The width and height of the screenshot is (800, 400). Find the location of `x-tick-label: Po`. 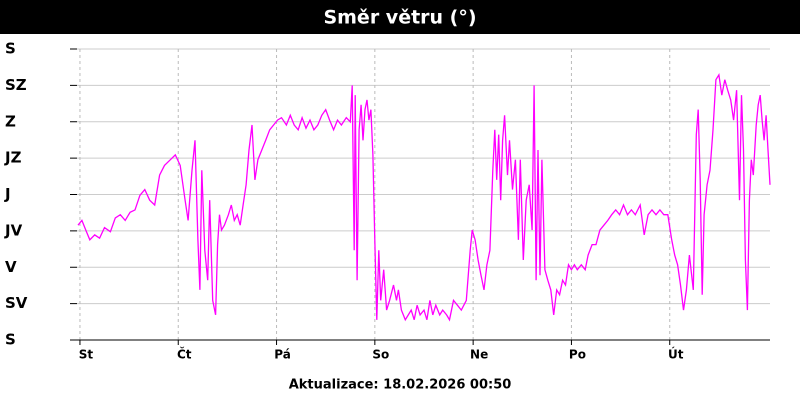

x-tick-label: Po is located at coordinates (577, 355).